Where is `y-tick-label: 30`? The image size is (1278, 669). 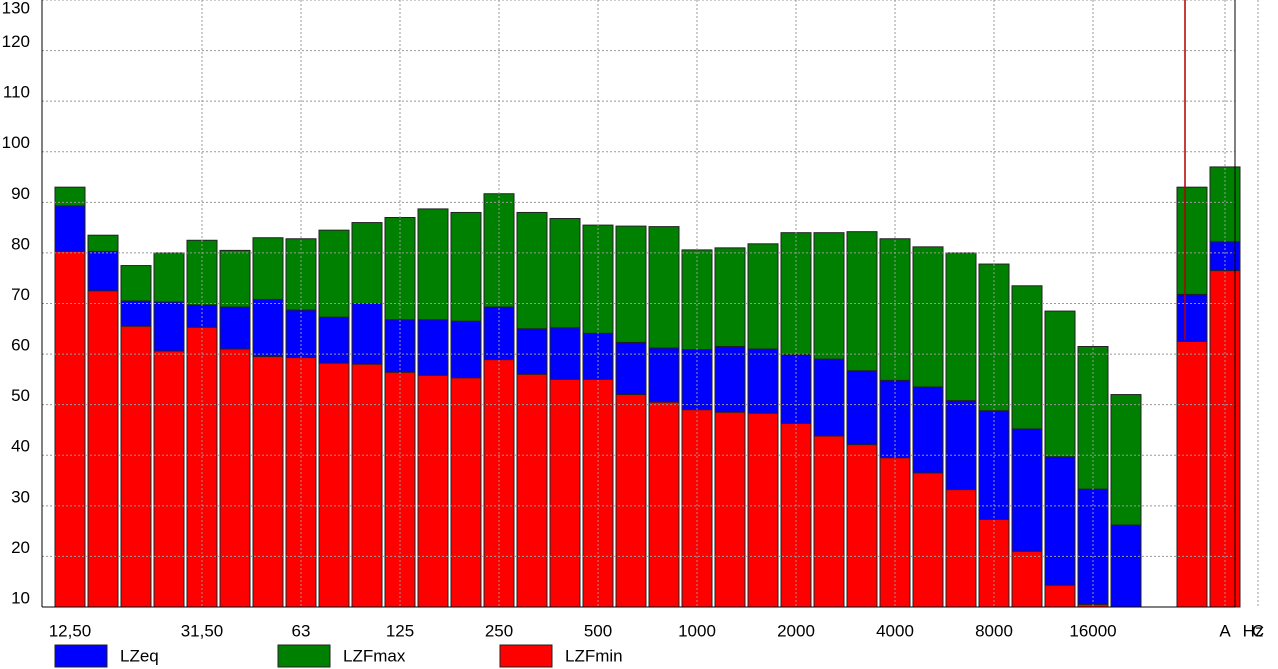
y-tick-label: 30 is located at coordinates (20, 496).